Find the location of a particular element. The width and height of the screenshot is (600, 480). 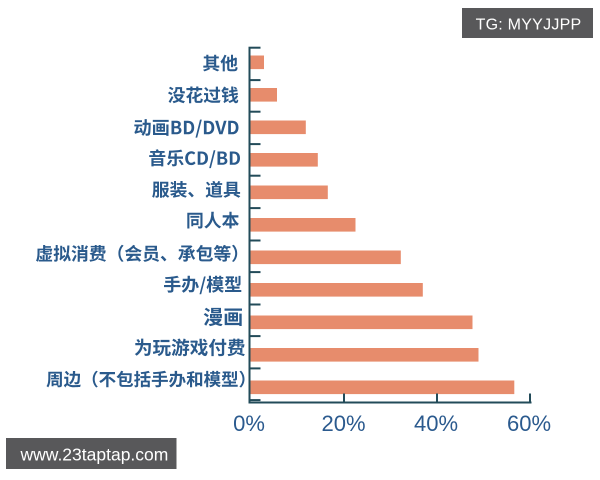

svg-text: www.23taptap.com is located at coordinates (94, 454).